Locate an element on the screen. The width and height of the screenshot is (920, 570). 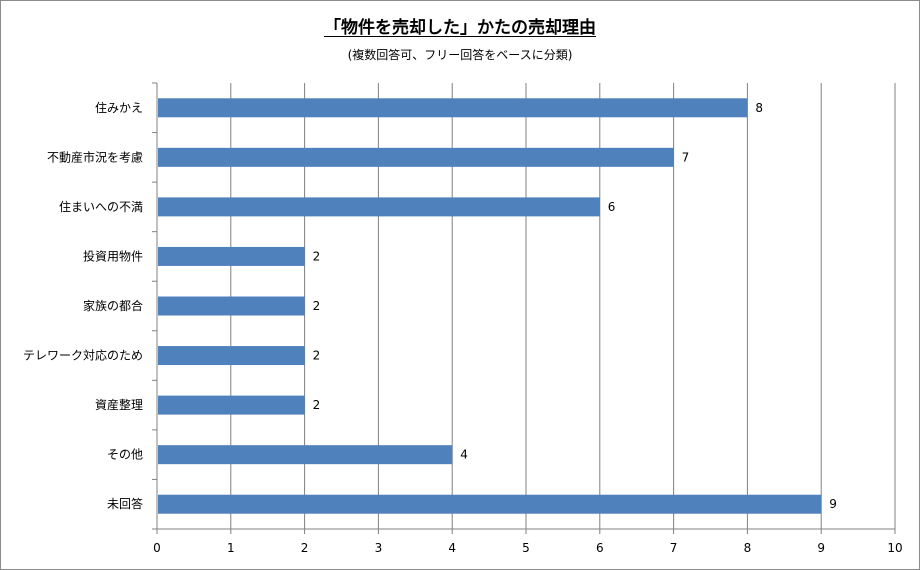
x-tick-label: 2 is located at coordinates (305, 548).